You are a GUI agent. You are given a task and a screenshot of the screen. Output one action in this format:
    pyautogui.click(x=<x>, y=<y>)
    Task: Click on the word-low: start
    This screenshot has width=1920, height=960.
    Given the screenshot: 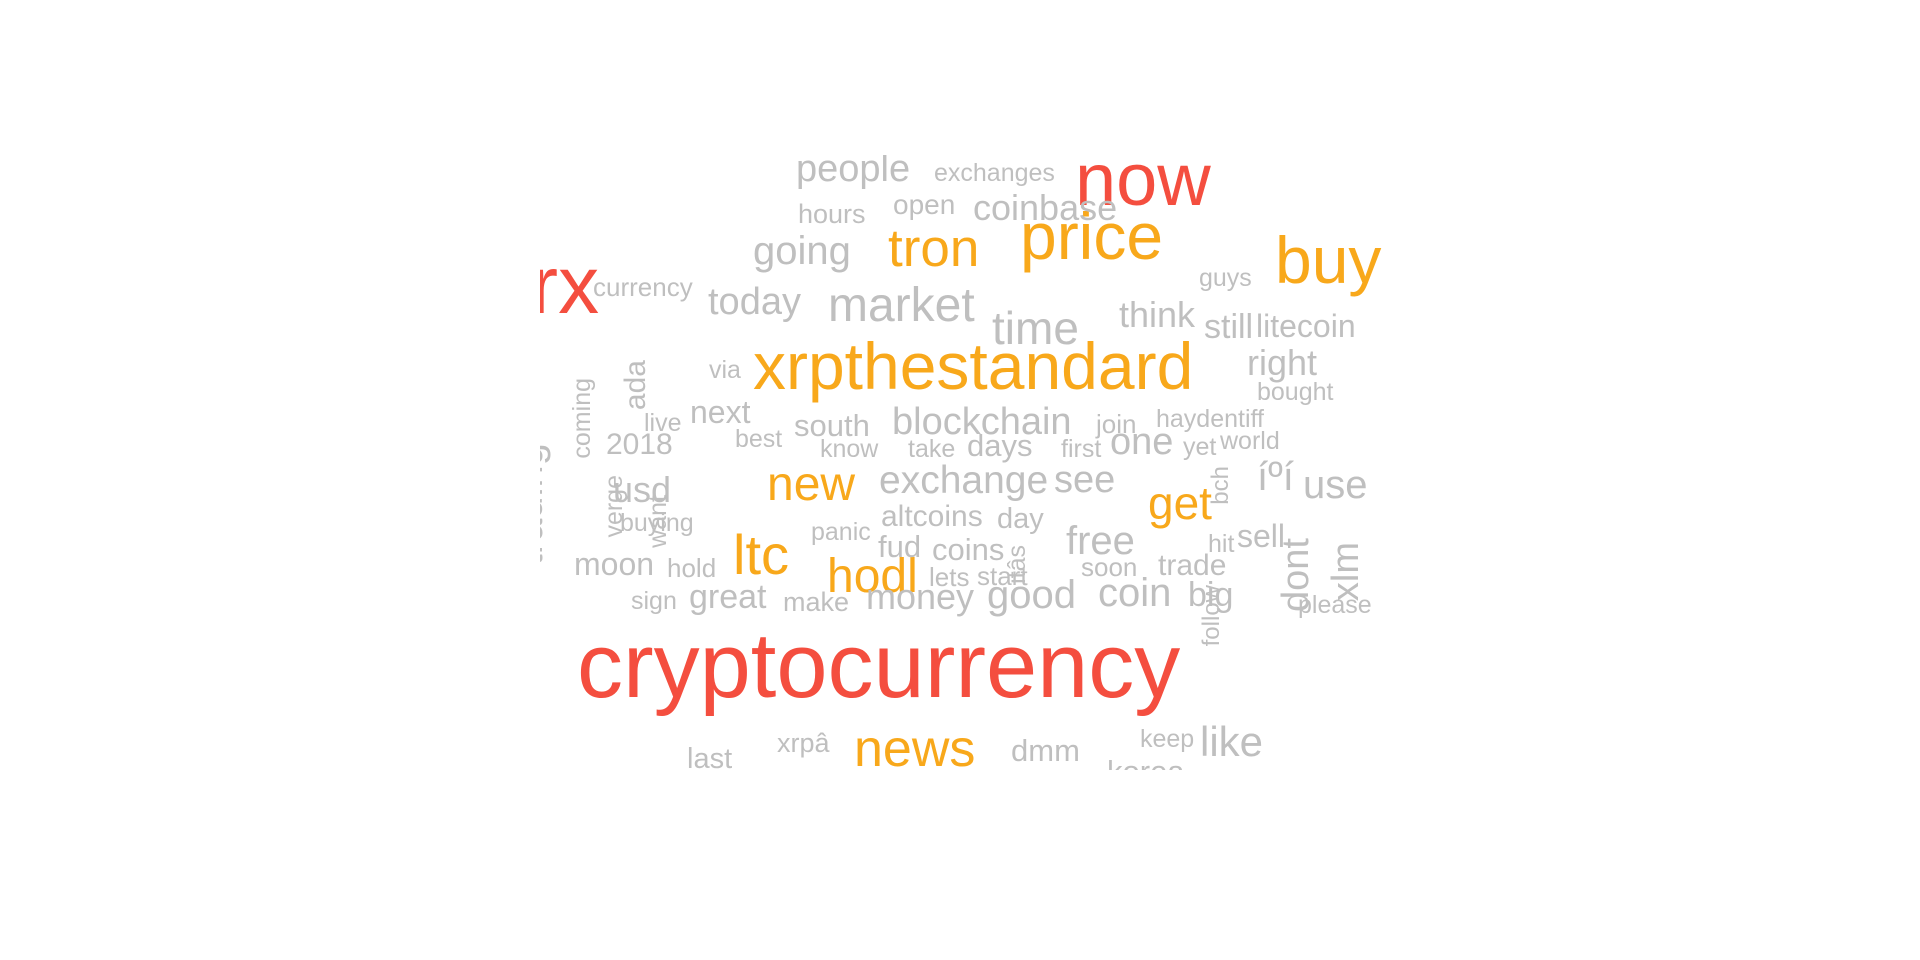 What is the action you would take?
    pyautogui.click(x=1002, y=576)
    